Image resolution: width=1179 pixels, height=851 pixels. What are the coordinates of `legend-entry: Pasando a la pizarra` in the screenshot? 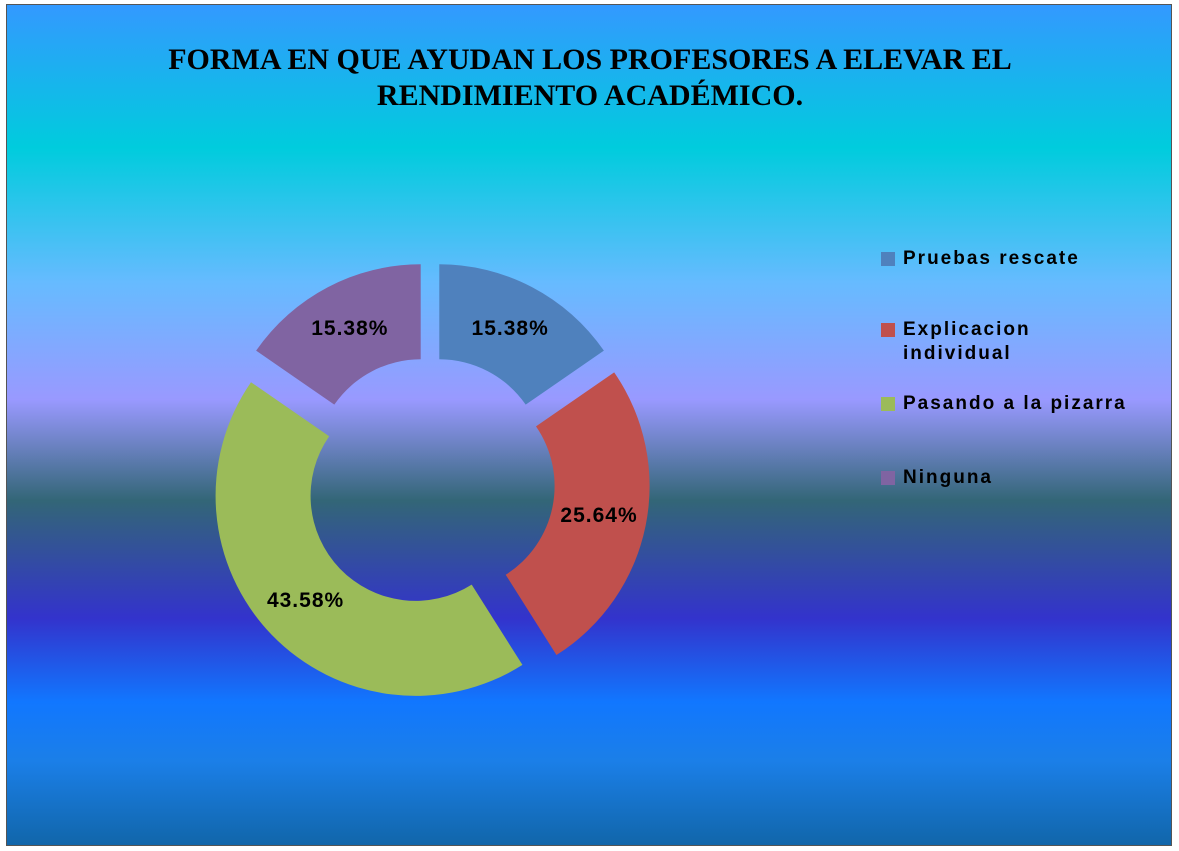 It's located at (1004, 404).